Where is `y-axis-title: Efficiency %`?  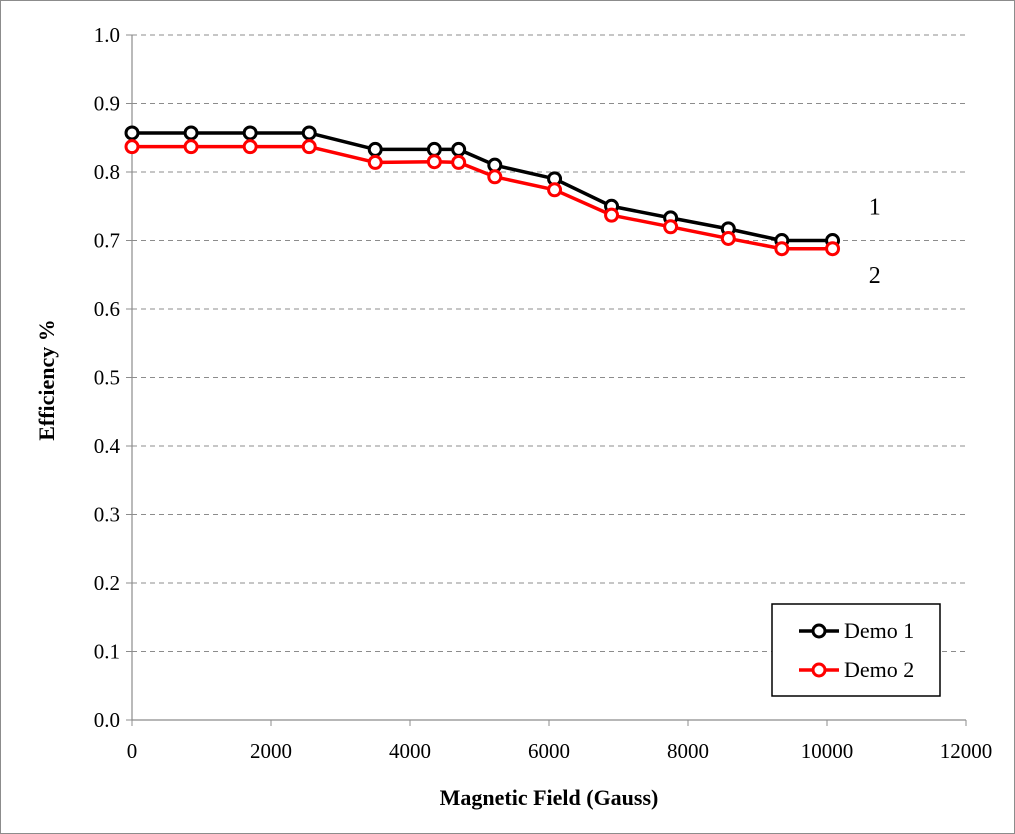
y-axis-title: Efficiency % is located at coordinates (46, 380).